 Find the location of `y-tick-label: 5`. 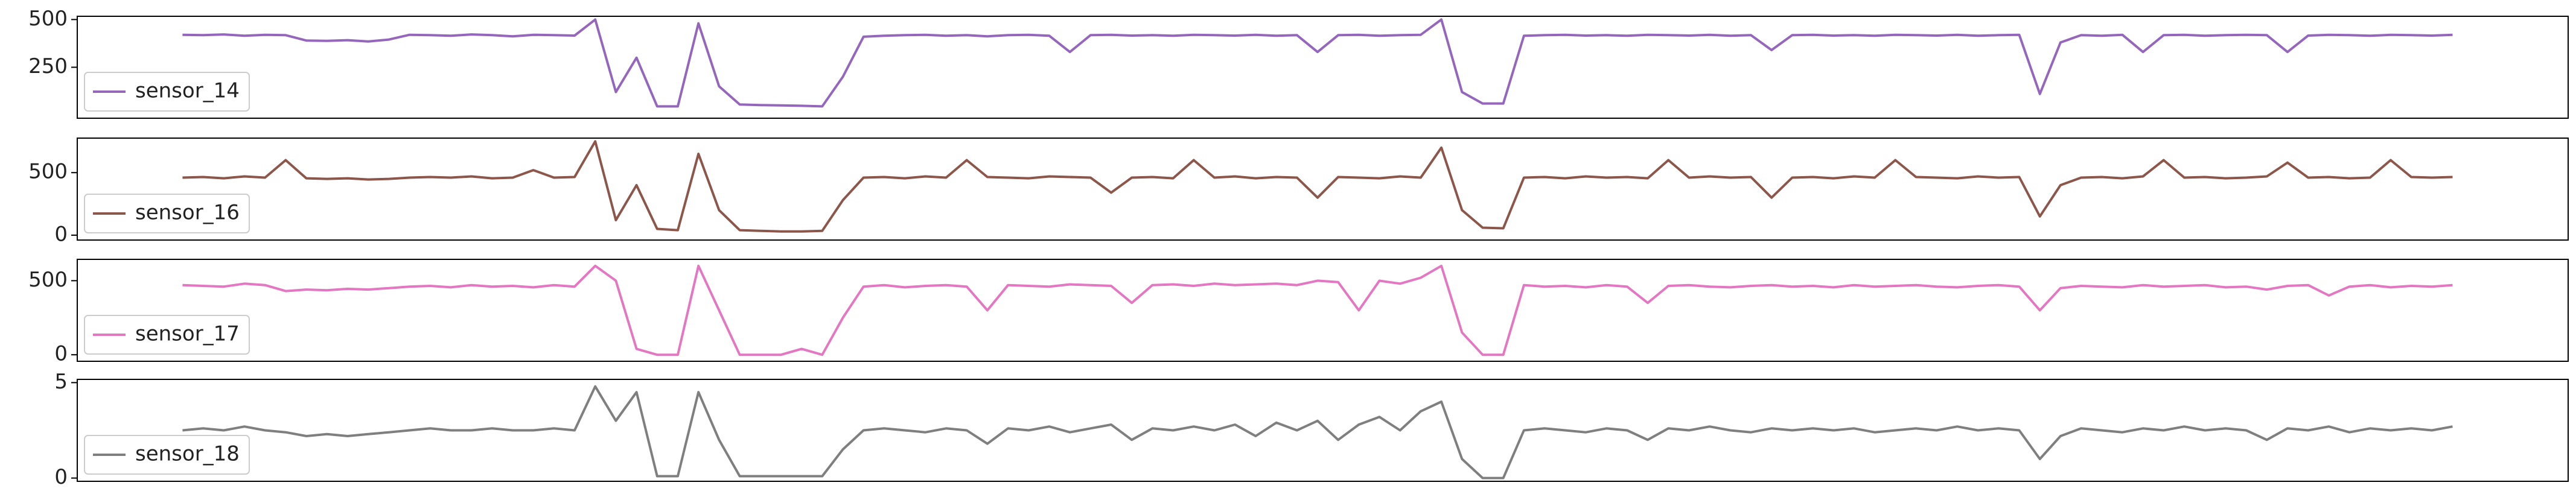

y-tick-label: 5 is located at coordinates (61, 382).